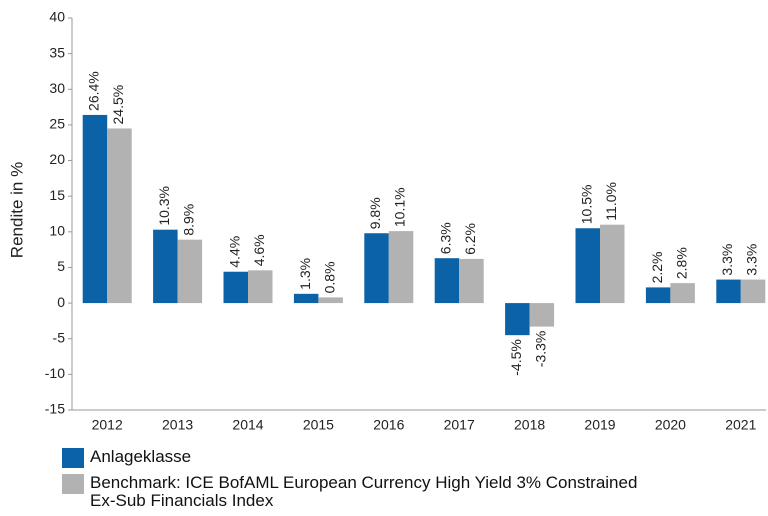 The width and height of the screenshot is (768, 516). What do you see at coordinates (318, 425) in the screenshot?
I see `x-tick-label: 2015` at bounding box center [318, 425].